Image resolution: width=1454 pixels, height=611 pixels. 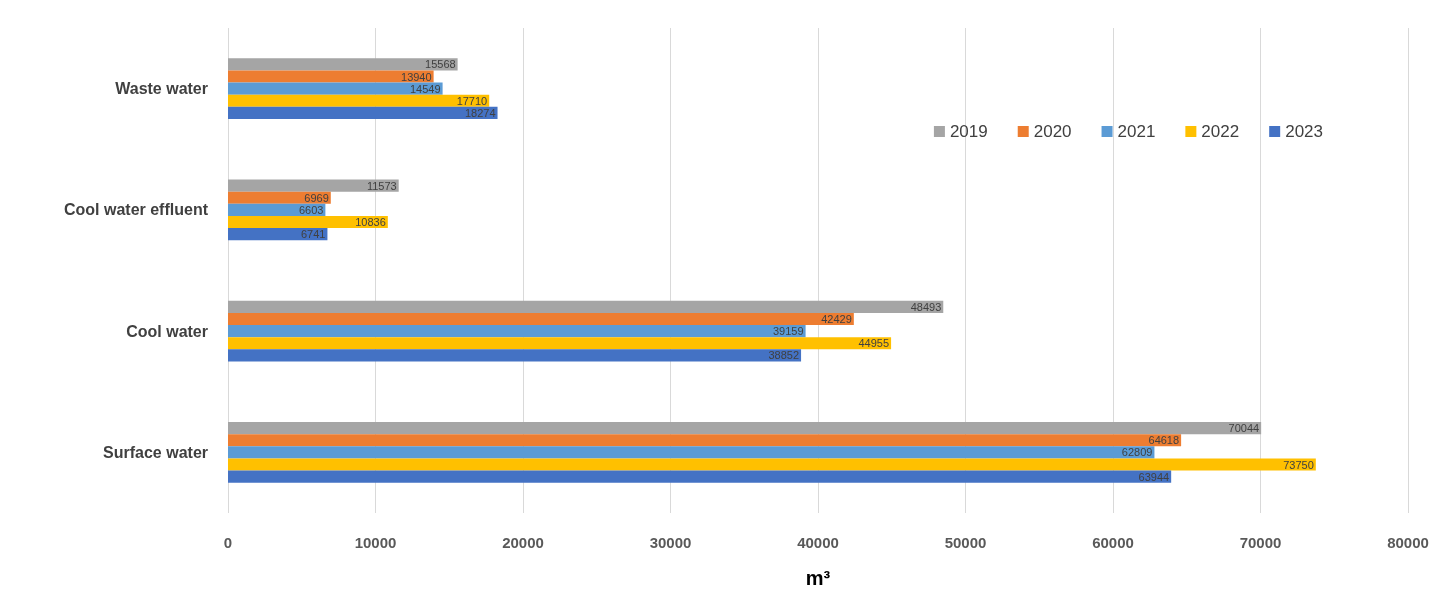 What do you see at coordinates (311, 209) in the screenshot?
I see `data-label: 6603` at bounding box center [311, 209].